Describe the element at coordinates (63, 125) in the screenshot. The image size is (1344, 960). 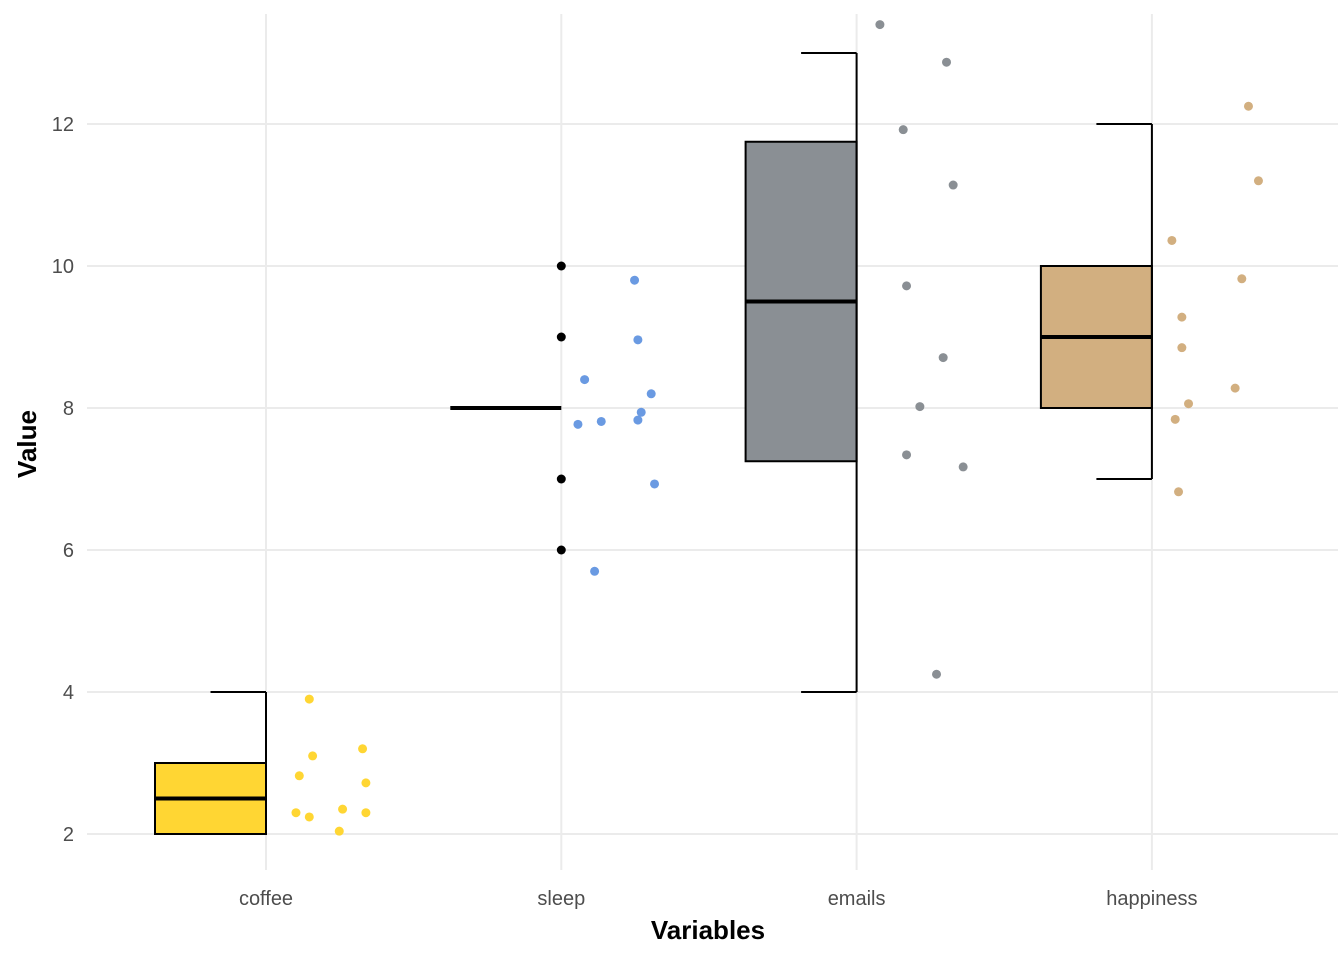
I see `y-tick-label: 12` at that location.